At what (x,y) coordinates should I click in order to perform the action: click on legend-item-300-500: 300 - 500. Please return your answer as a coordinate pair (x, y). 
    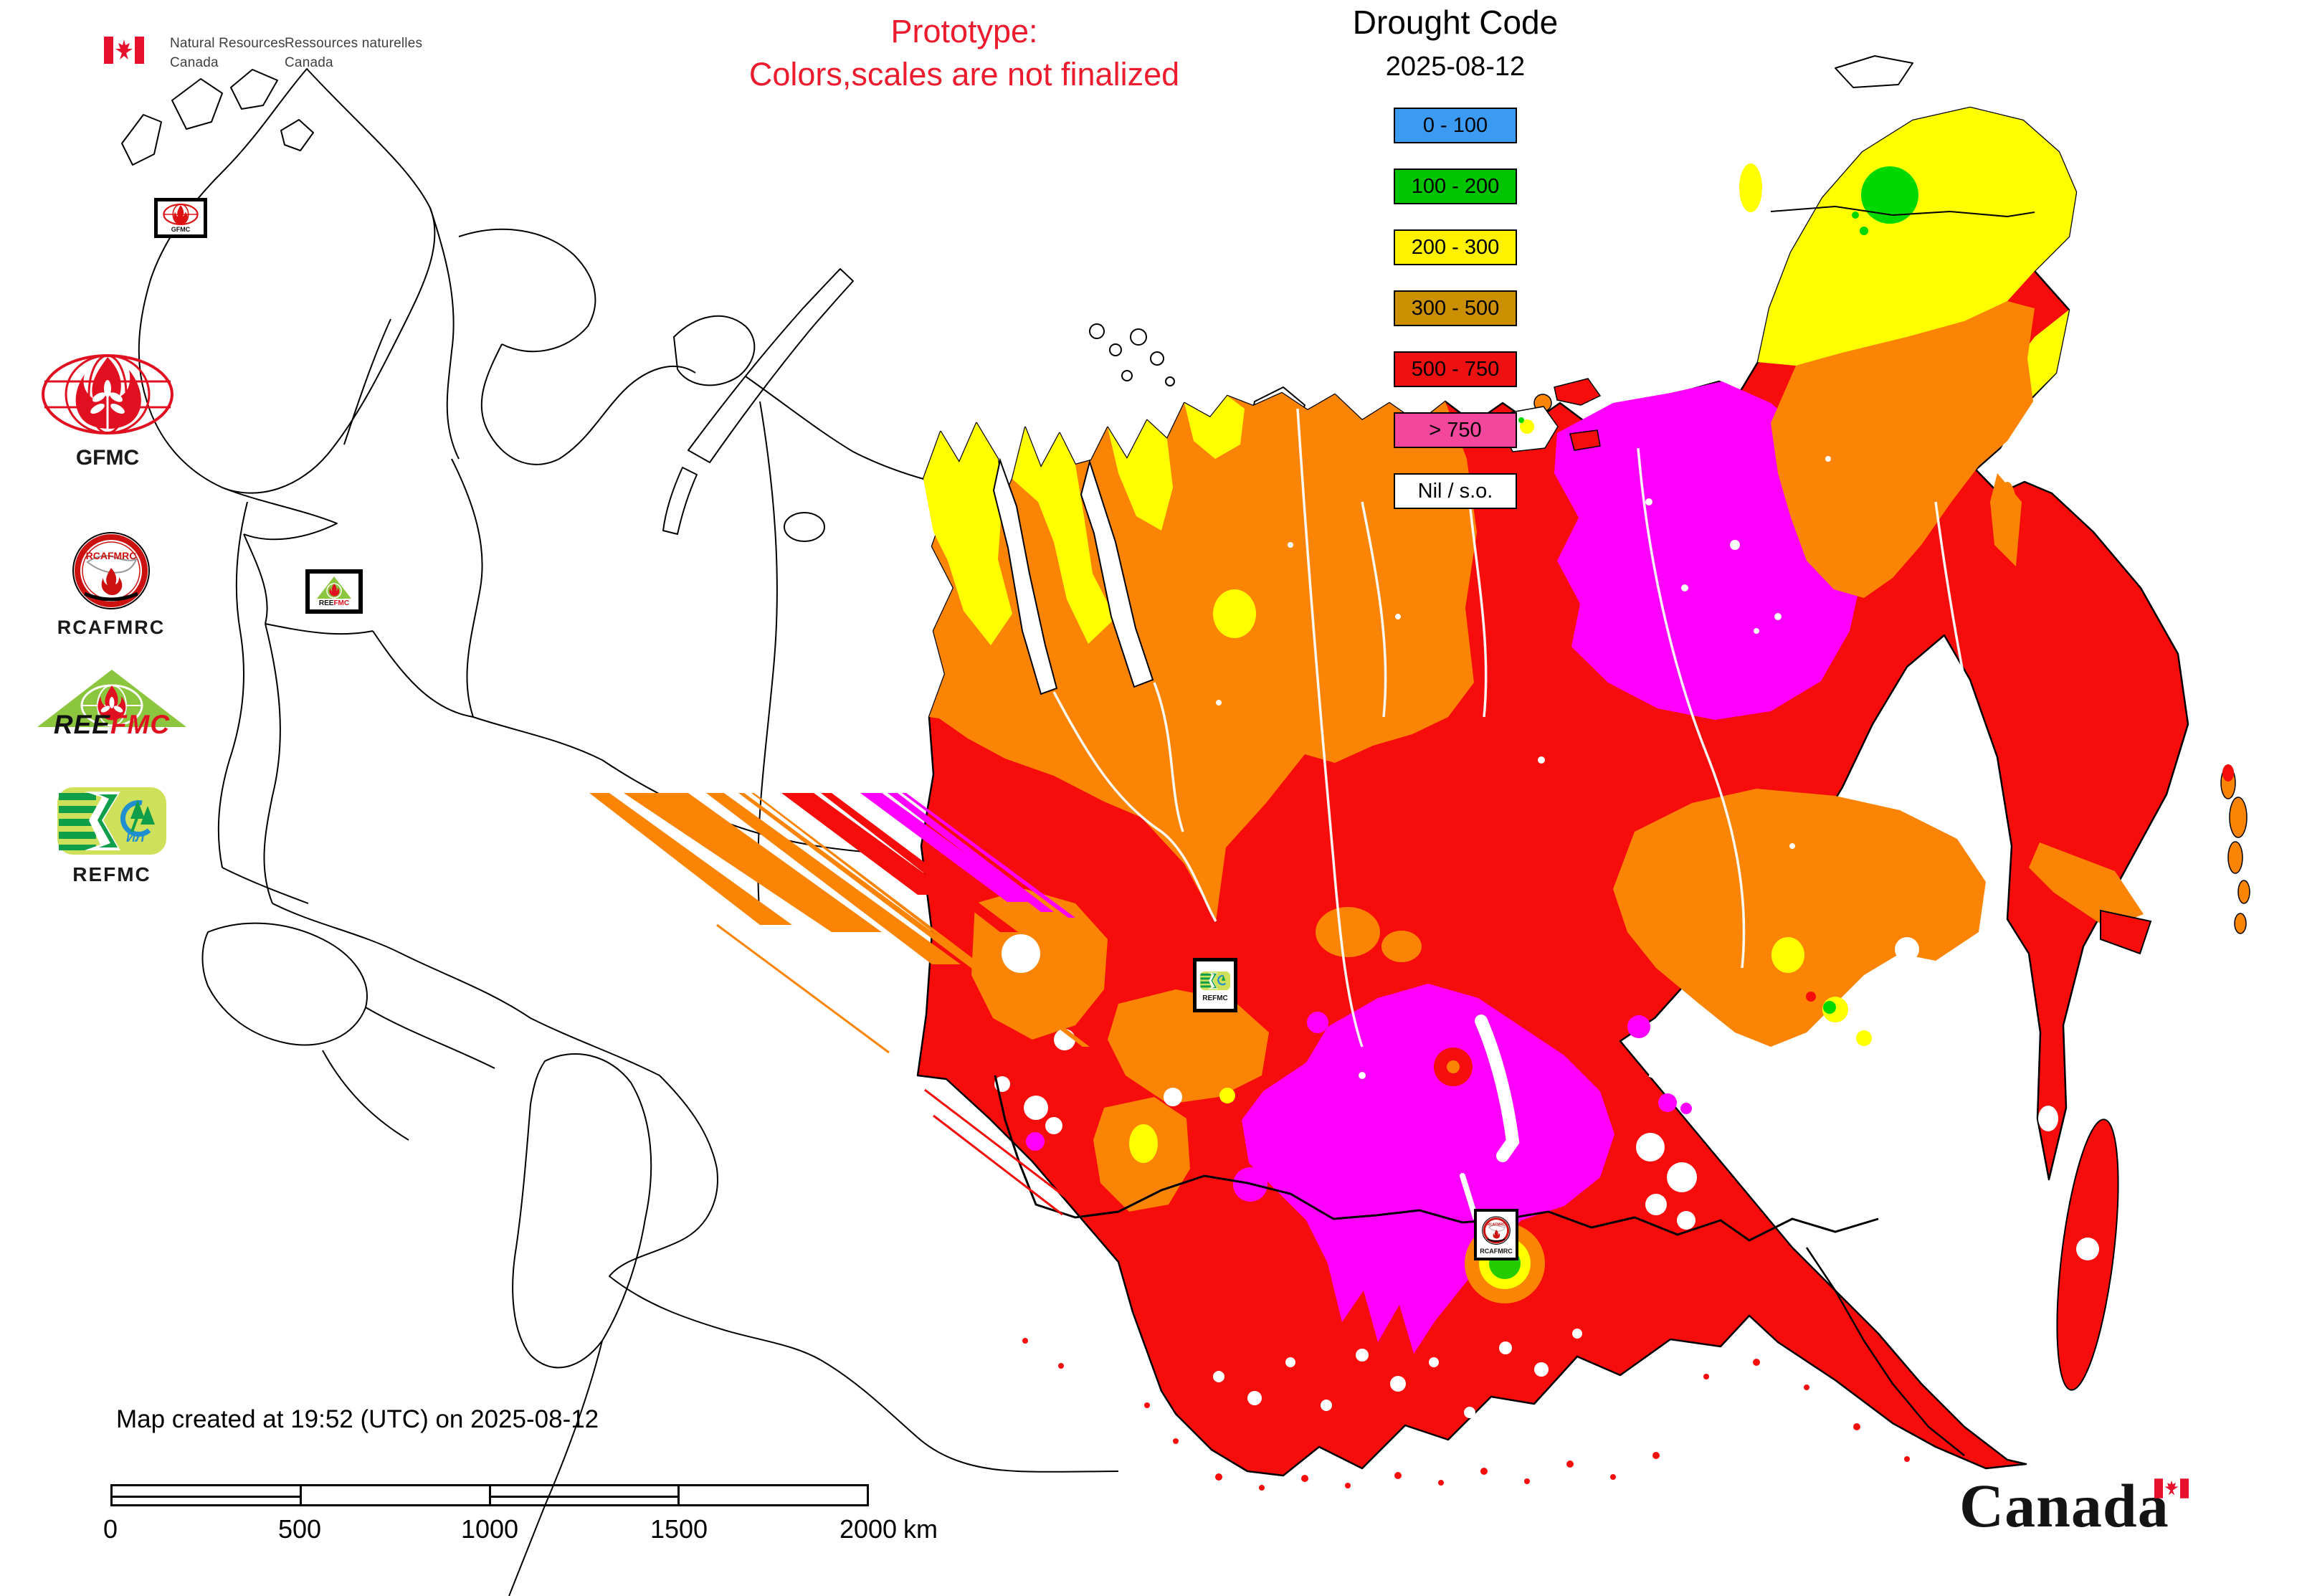
    Looking at the image, I should click on (1455, 308).